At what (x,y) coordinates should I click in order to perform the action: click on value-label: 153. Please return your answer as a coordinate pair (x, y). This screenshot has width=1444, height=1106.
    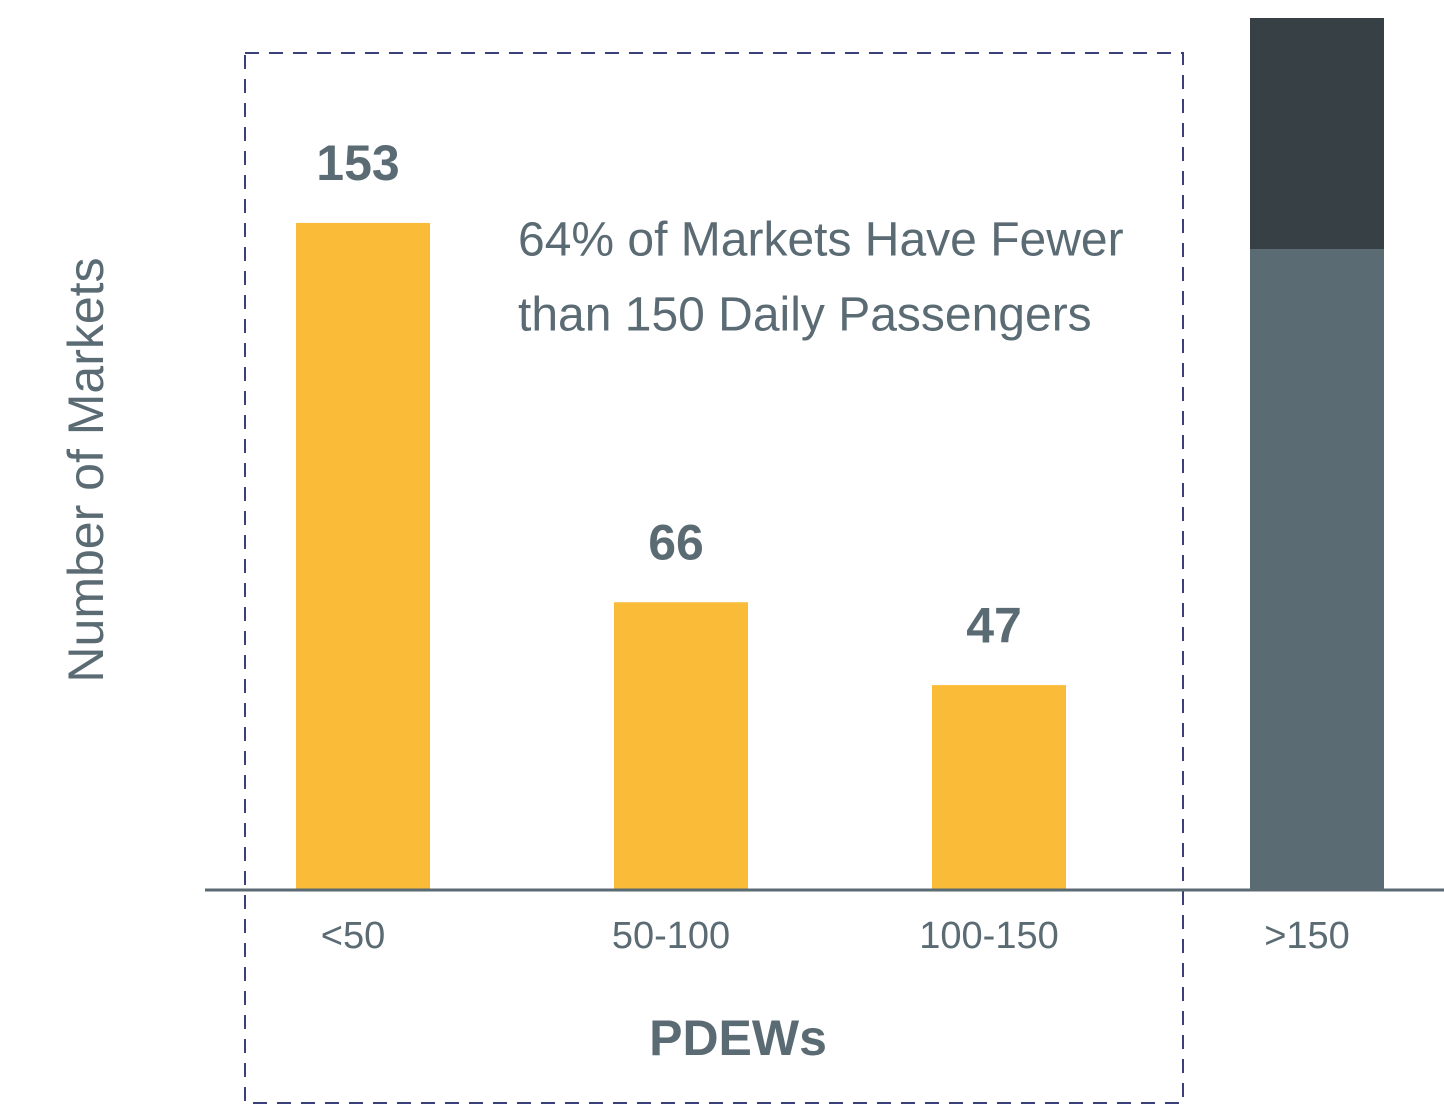
    Looking at the image, I should click on (357, 163).